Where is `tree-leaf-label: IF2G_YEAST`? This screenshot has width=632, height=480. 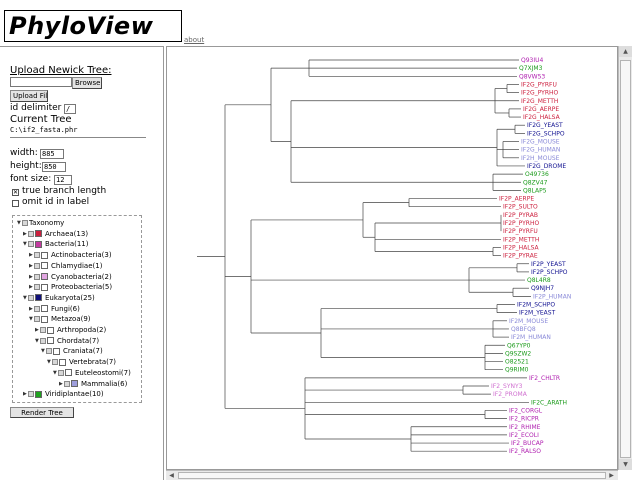
tree-leaf-label: IF2G_YEAST is located at coordinates (545, 125).